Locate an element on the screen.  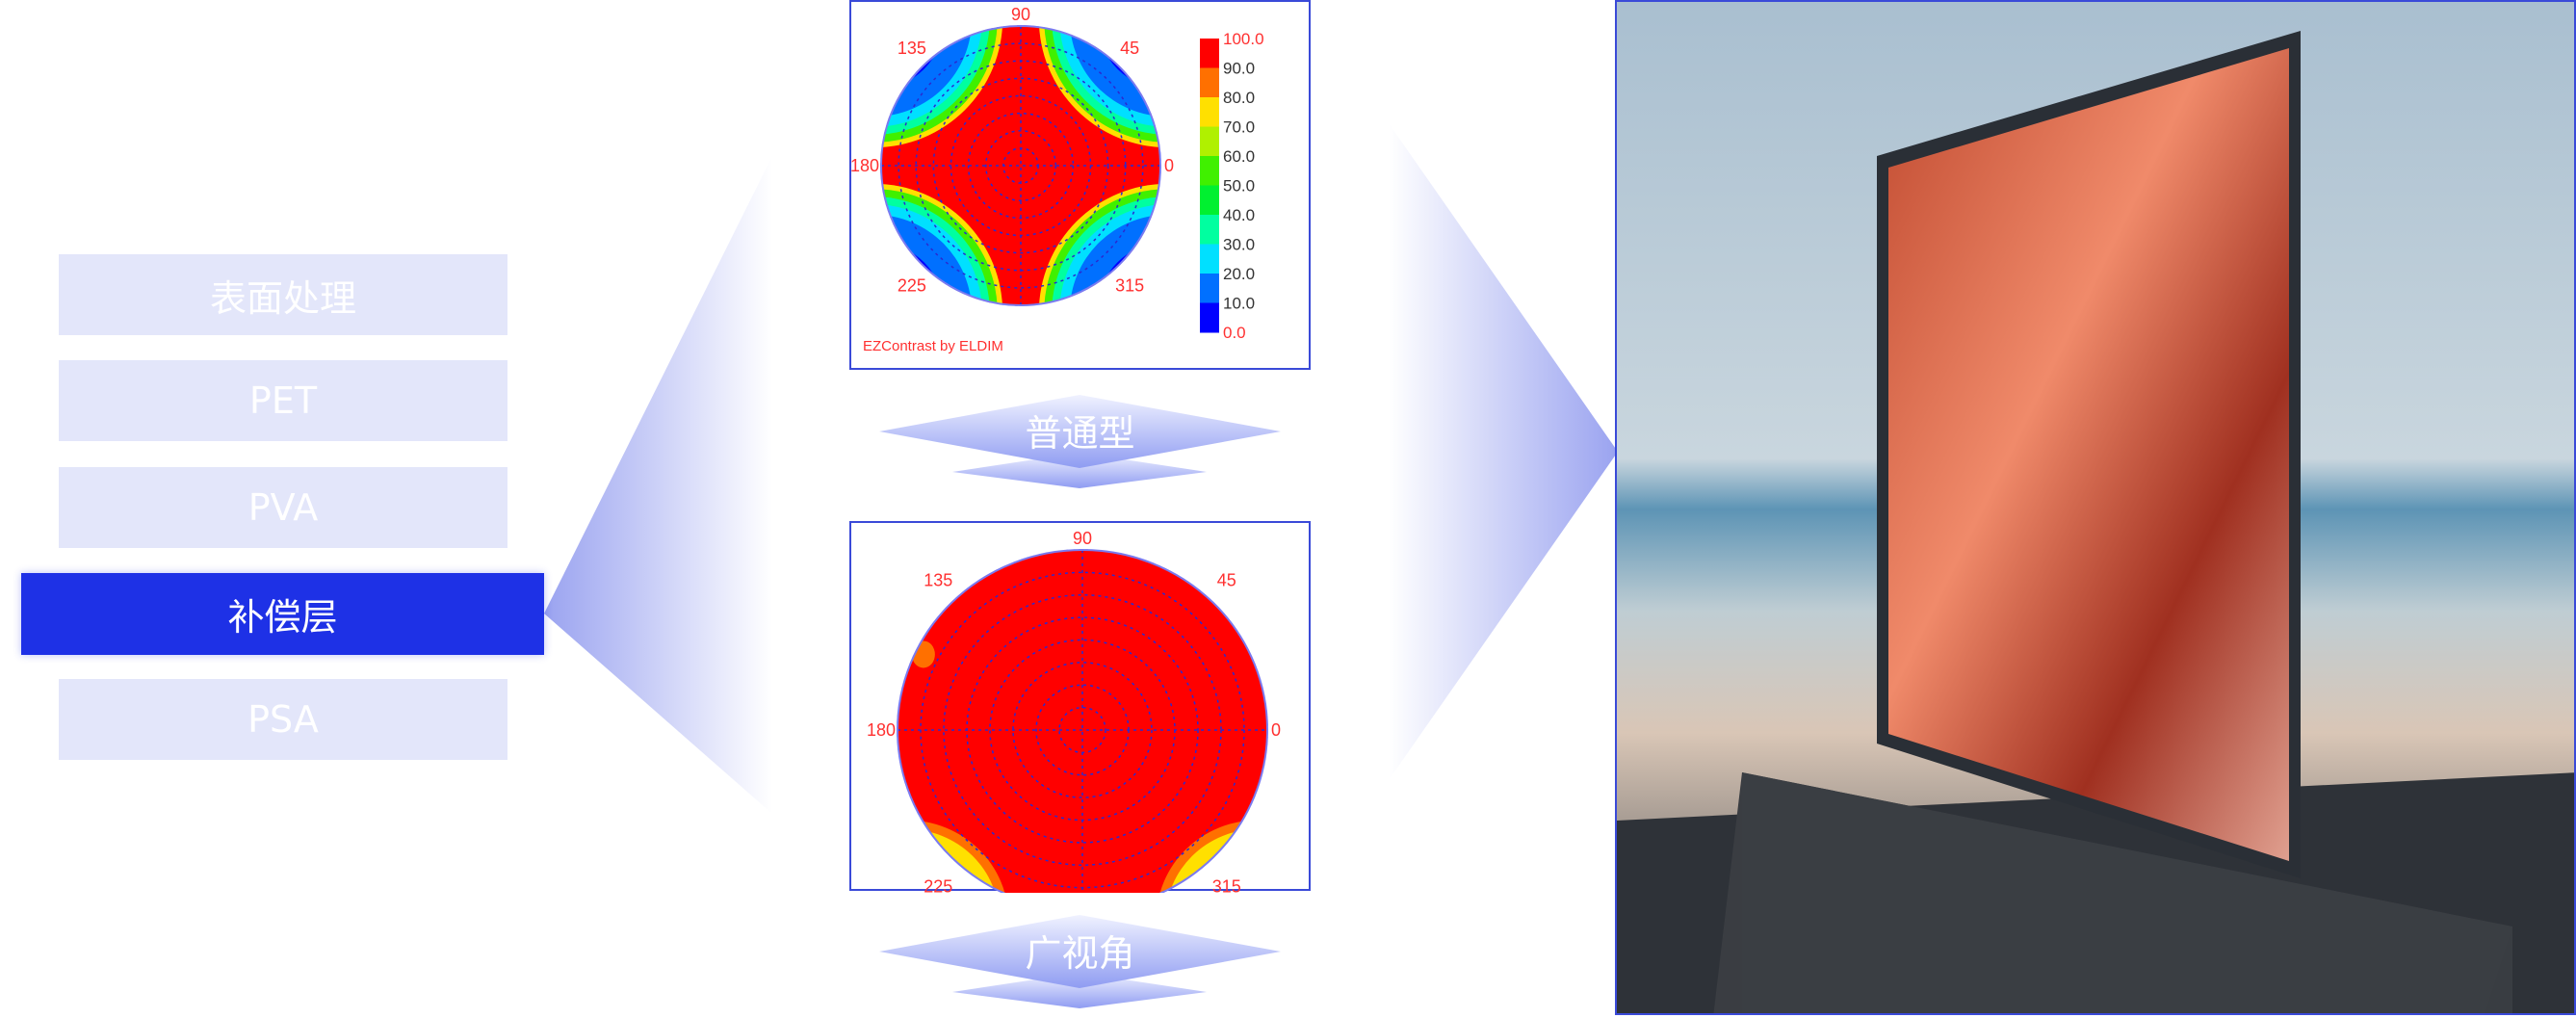
label-wide-view: 广视角 is located at coordinates (1080, 965).